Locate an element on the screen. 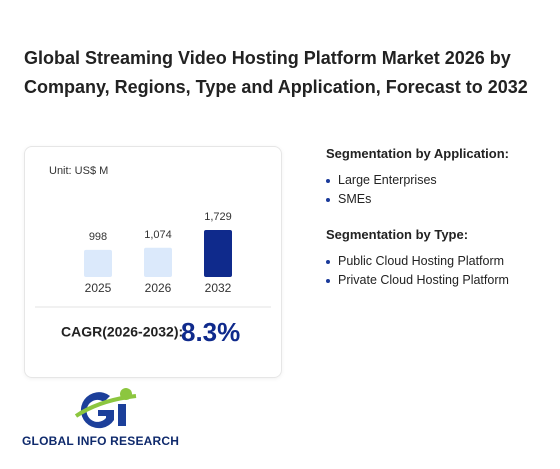  value-label: 1,074 is located at coordinates (158, 235).